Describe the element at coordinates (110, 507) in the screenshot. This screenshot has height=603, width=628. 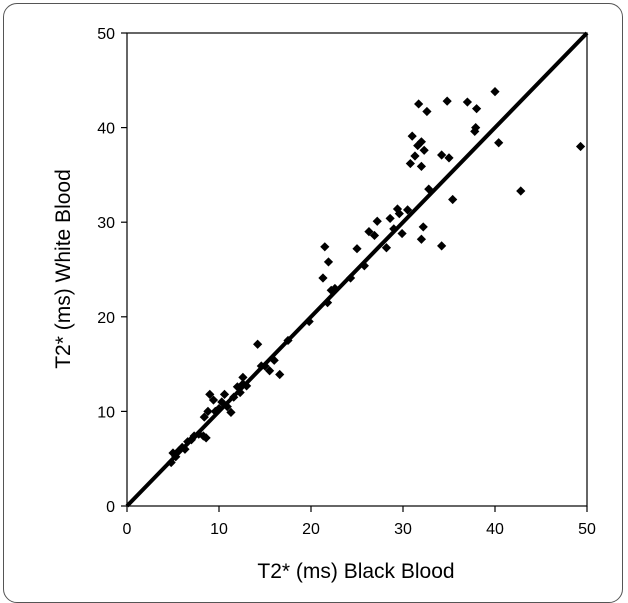
I see `y-tick-label: 0` at that location.